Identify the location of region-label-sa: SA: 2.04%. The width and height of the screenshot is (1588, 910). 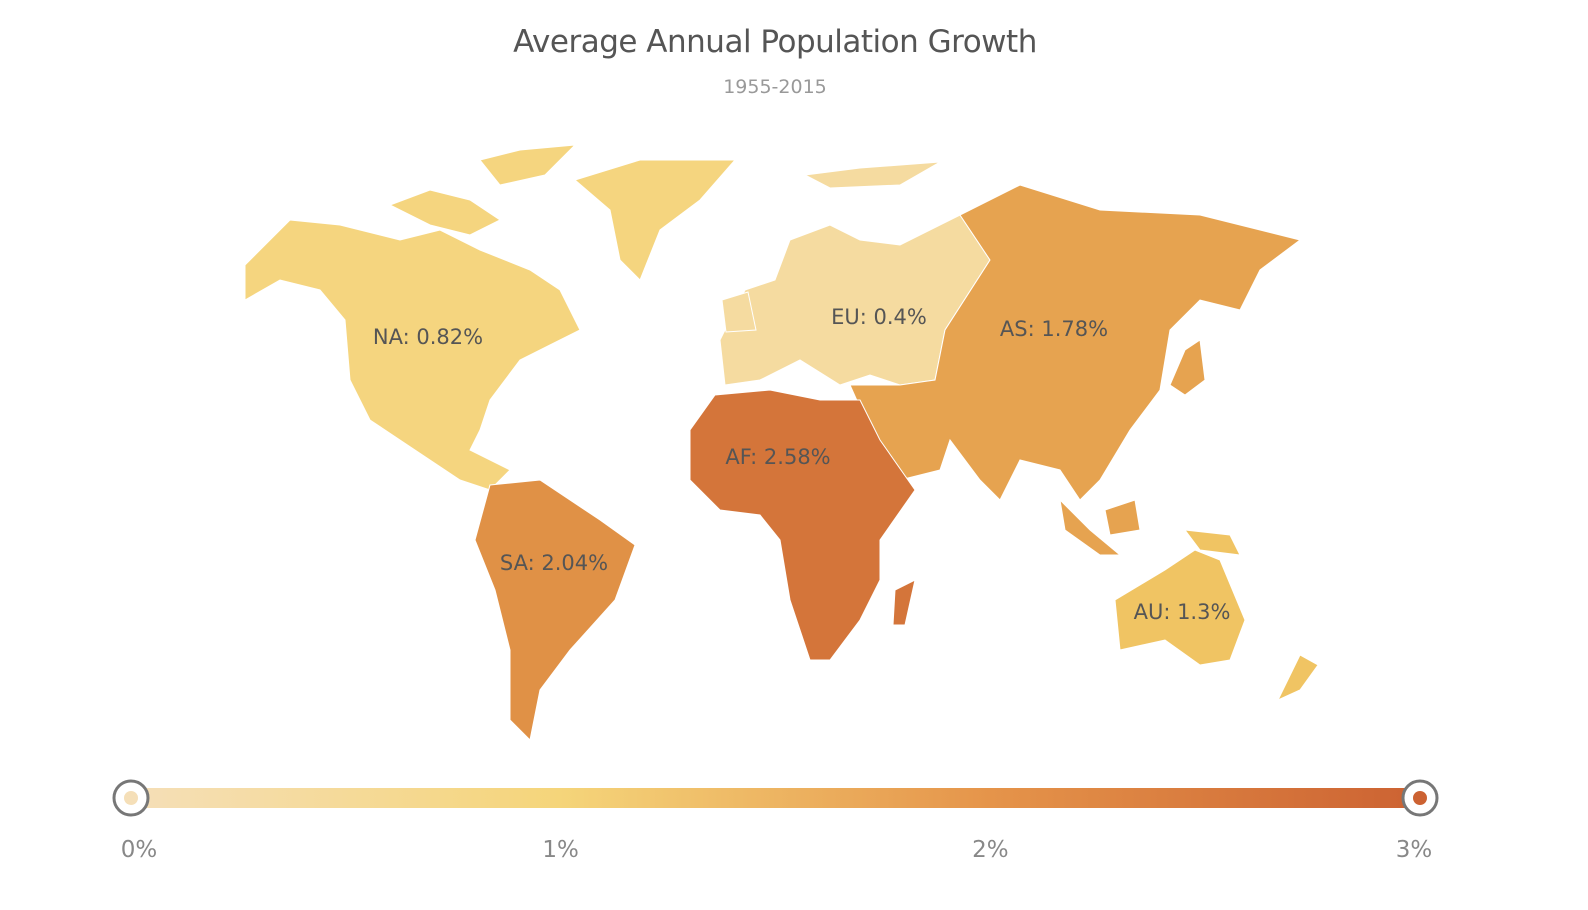
(554, 563).